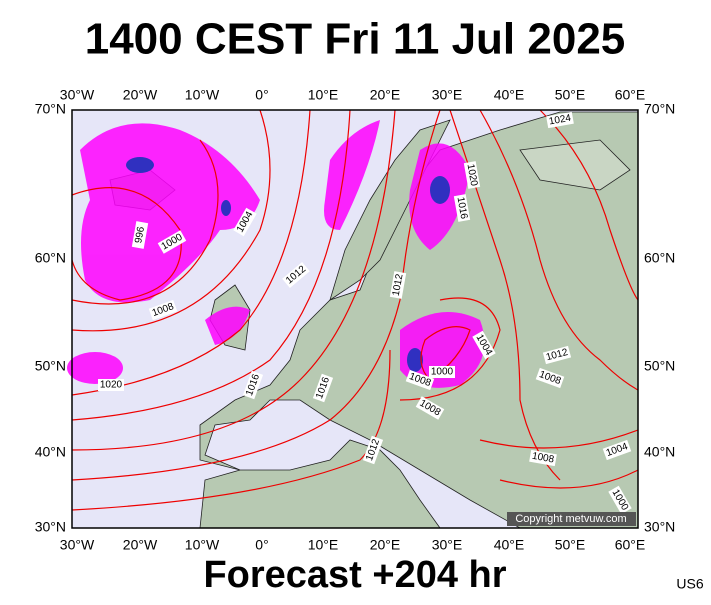 Image resolution: width=711 pixels, height=605 pixels. What do you see at coordinates (355, 39) in the screenshot?
I see `title: 1400 CEST Fri 11 Jul 2025` at bounding box center [355, 39].